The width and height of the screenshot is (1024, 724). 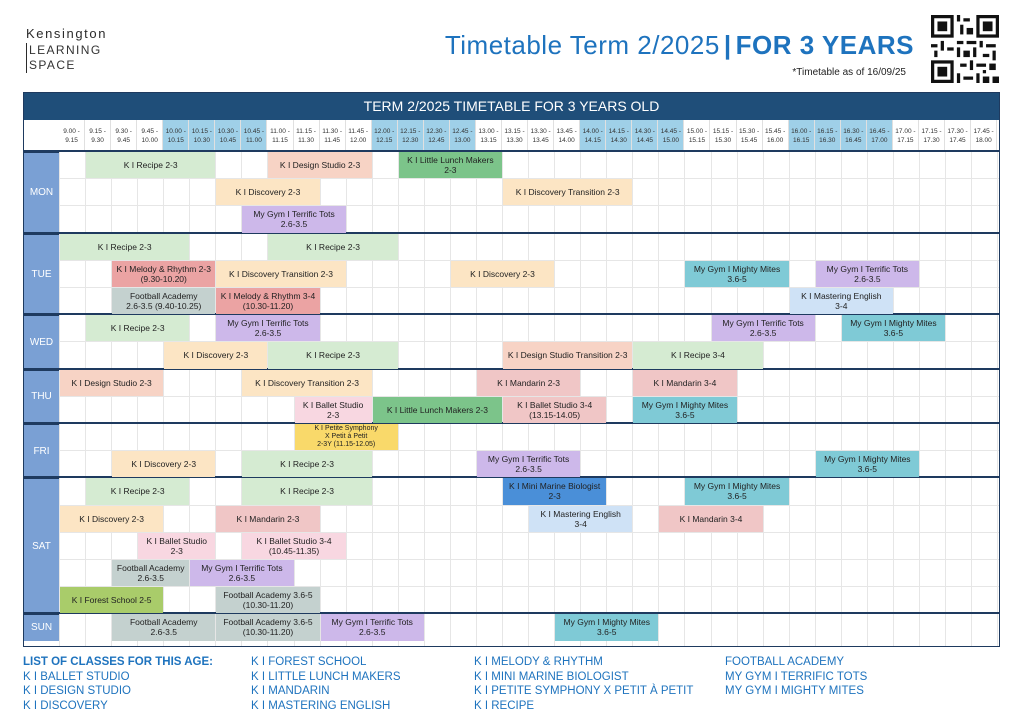 I want to click on time-slot-header: 9.15 - 9.30, so click(x=98, y=135).